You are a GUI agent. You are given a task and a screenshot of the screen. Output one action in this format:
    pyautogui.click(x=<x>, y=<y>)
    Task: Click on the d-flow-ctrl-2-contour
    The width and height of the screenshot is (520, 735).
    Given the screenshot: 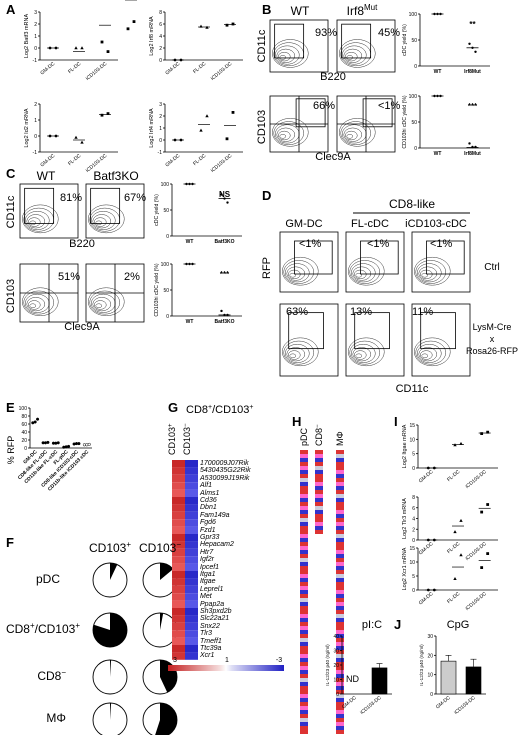 What is the action you would take?
    pyautogui.click(x=431, y=272)
    